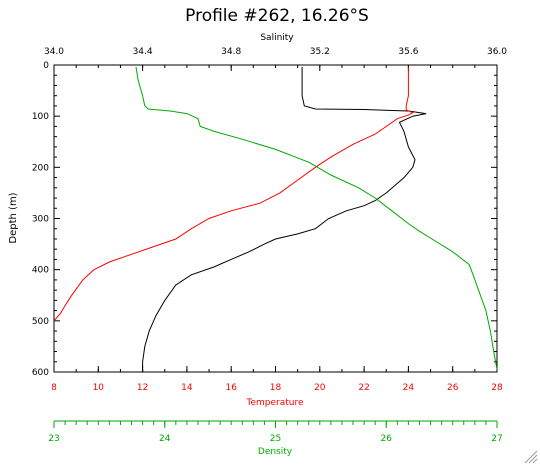 The image size is (540, 466). What do you see at coordinates (320, 52) in the screenshot?
I see `salinity-tick-label: 35.2` at bounding box center [320, 52].